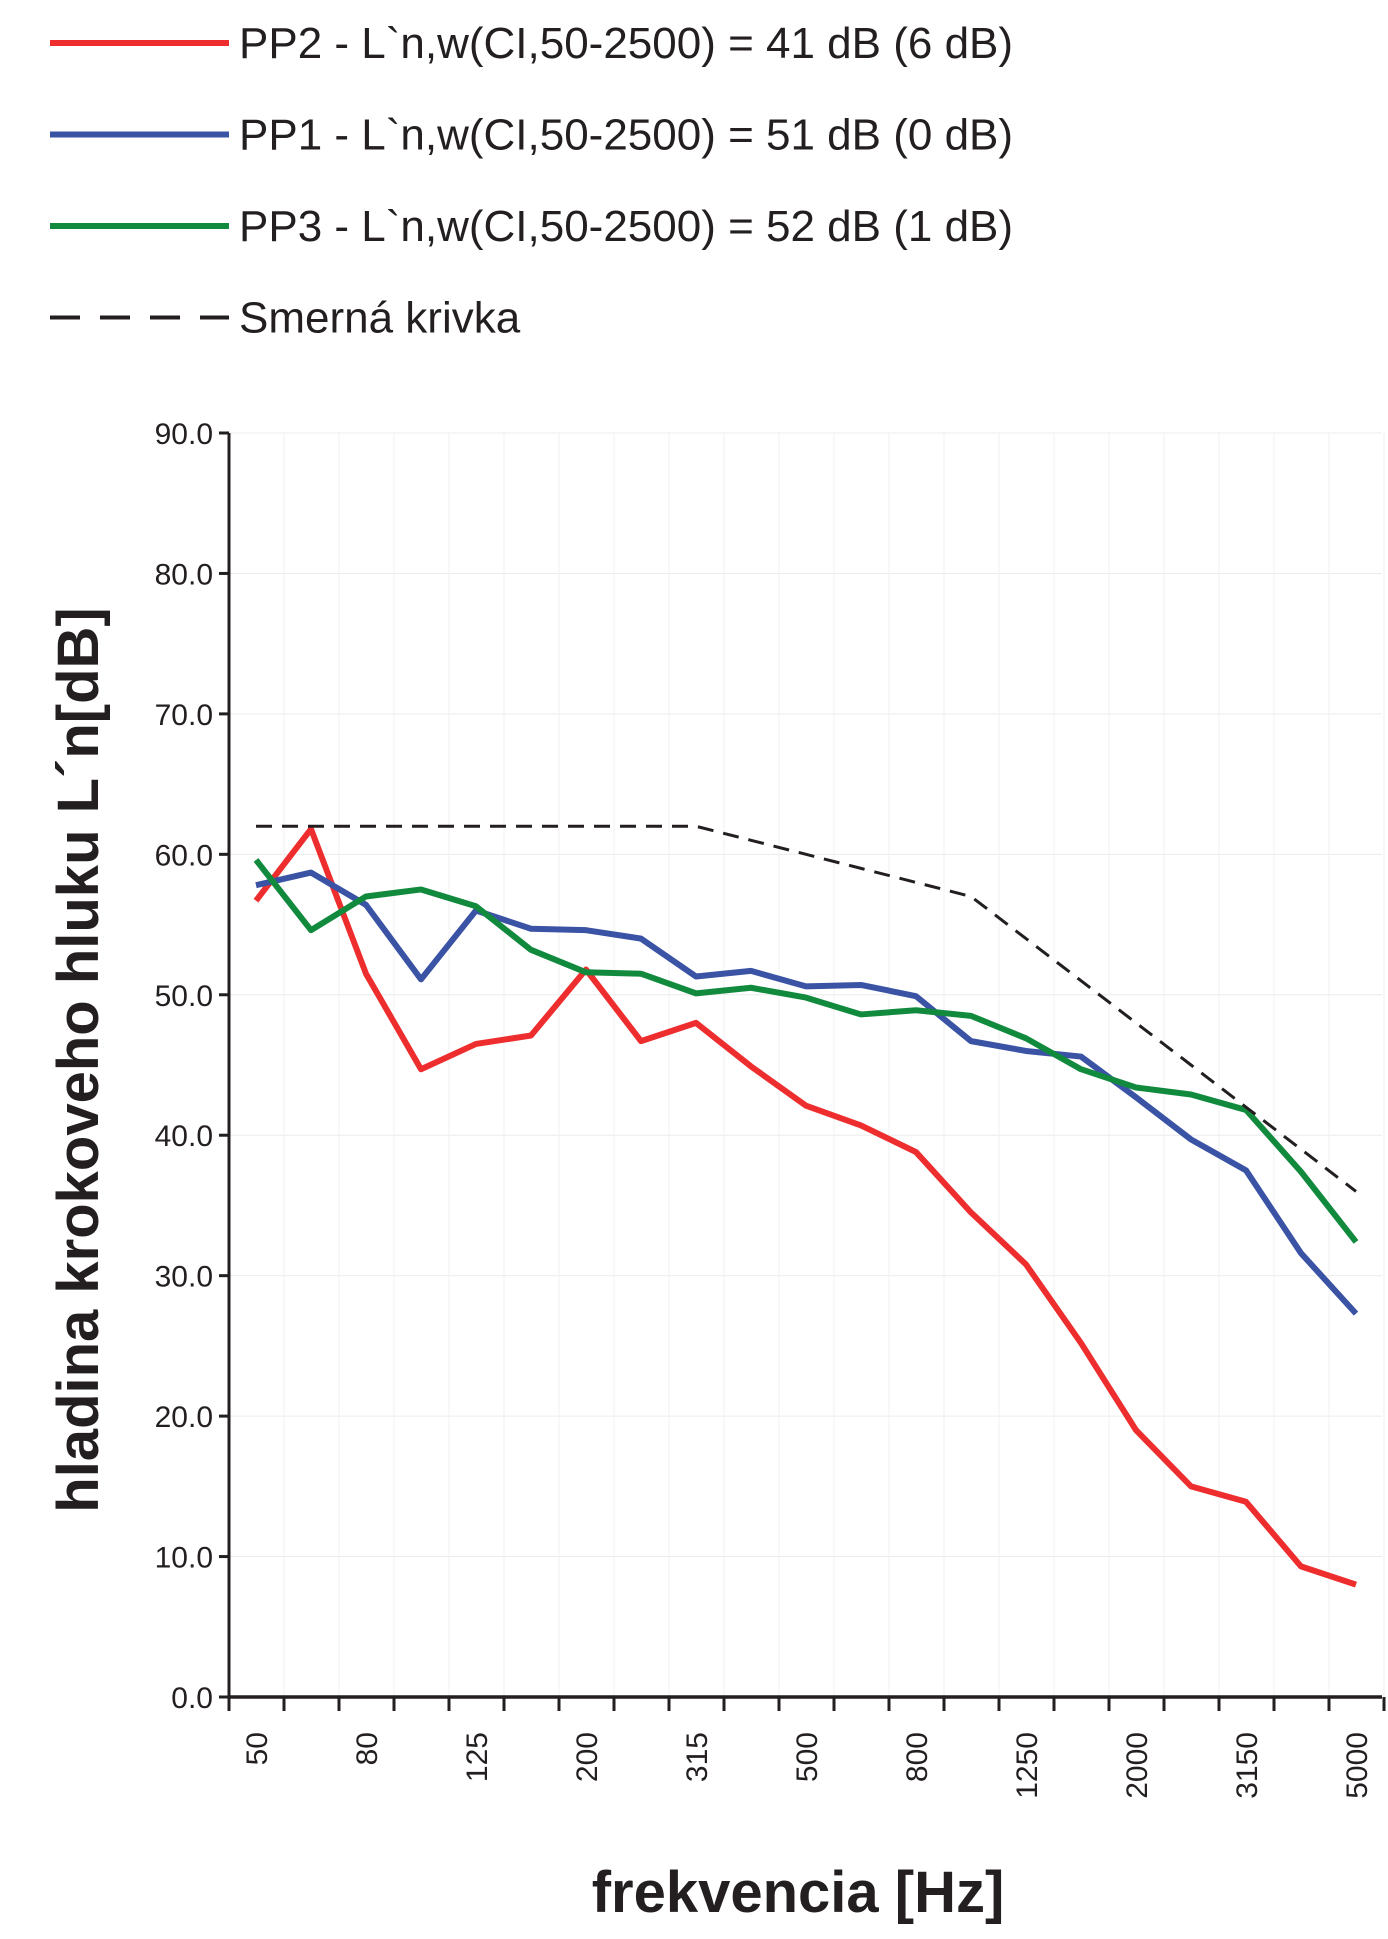 The height and width of the screenshot is (1939, 1388). I want to click on y-tick-label: 60.0, so click(184, 855).